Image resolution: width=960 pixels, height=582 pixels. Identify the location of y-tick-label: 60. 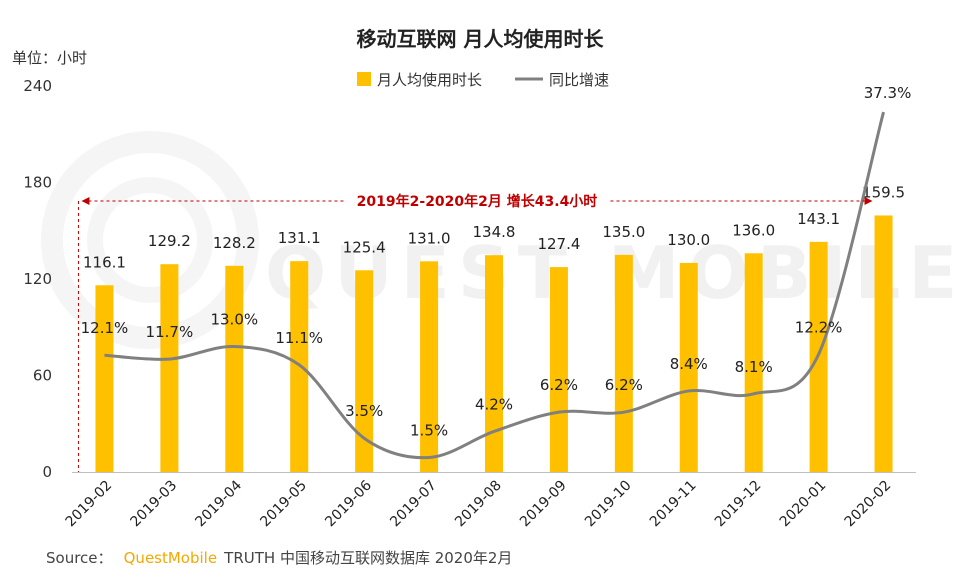
(42, 376).